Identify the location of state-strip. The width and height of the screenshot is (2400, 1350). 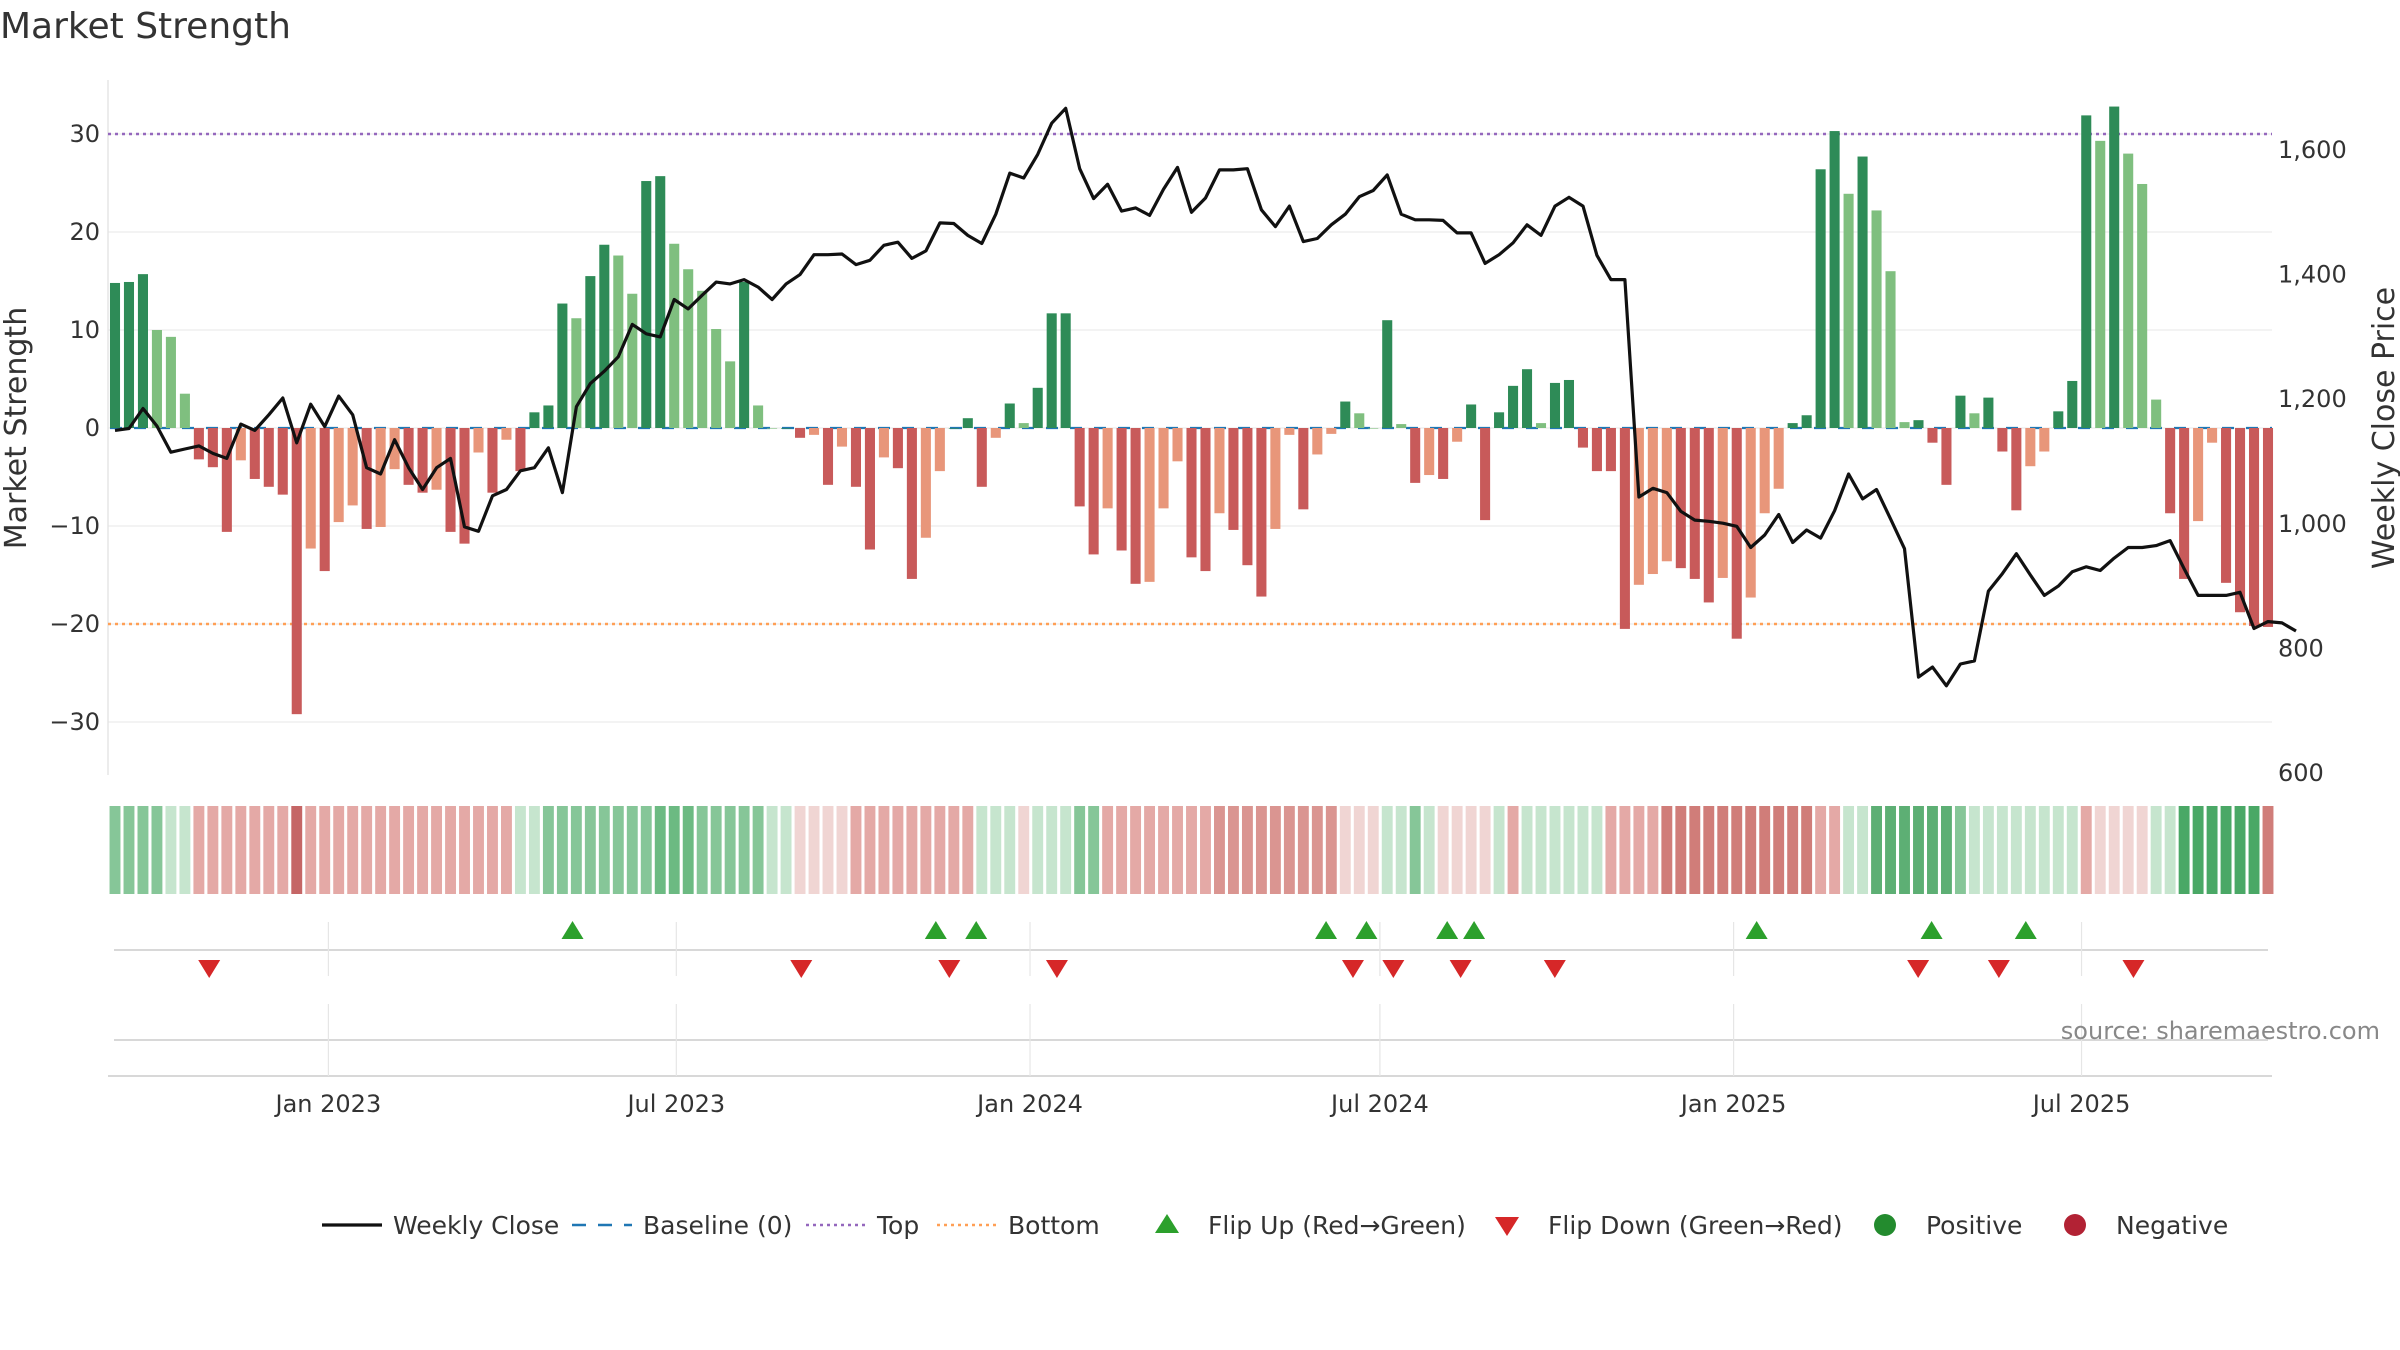
(1191, 850).